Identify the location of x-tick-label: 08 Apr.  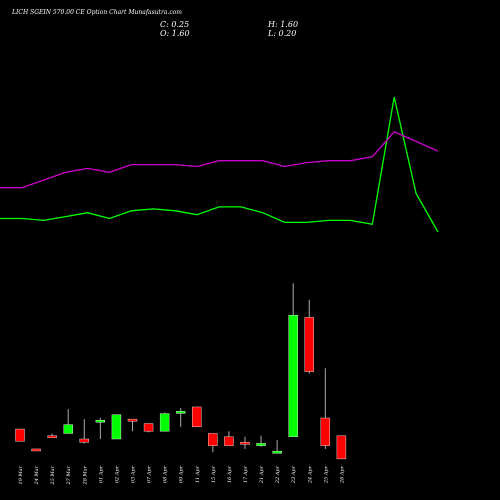
(166, 474).